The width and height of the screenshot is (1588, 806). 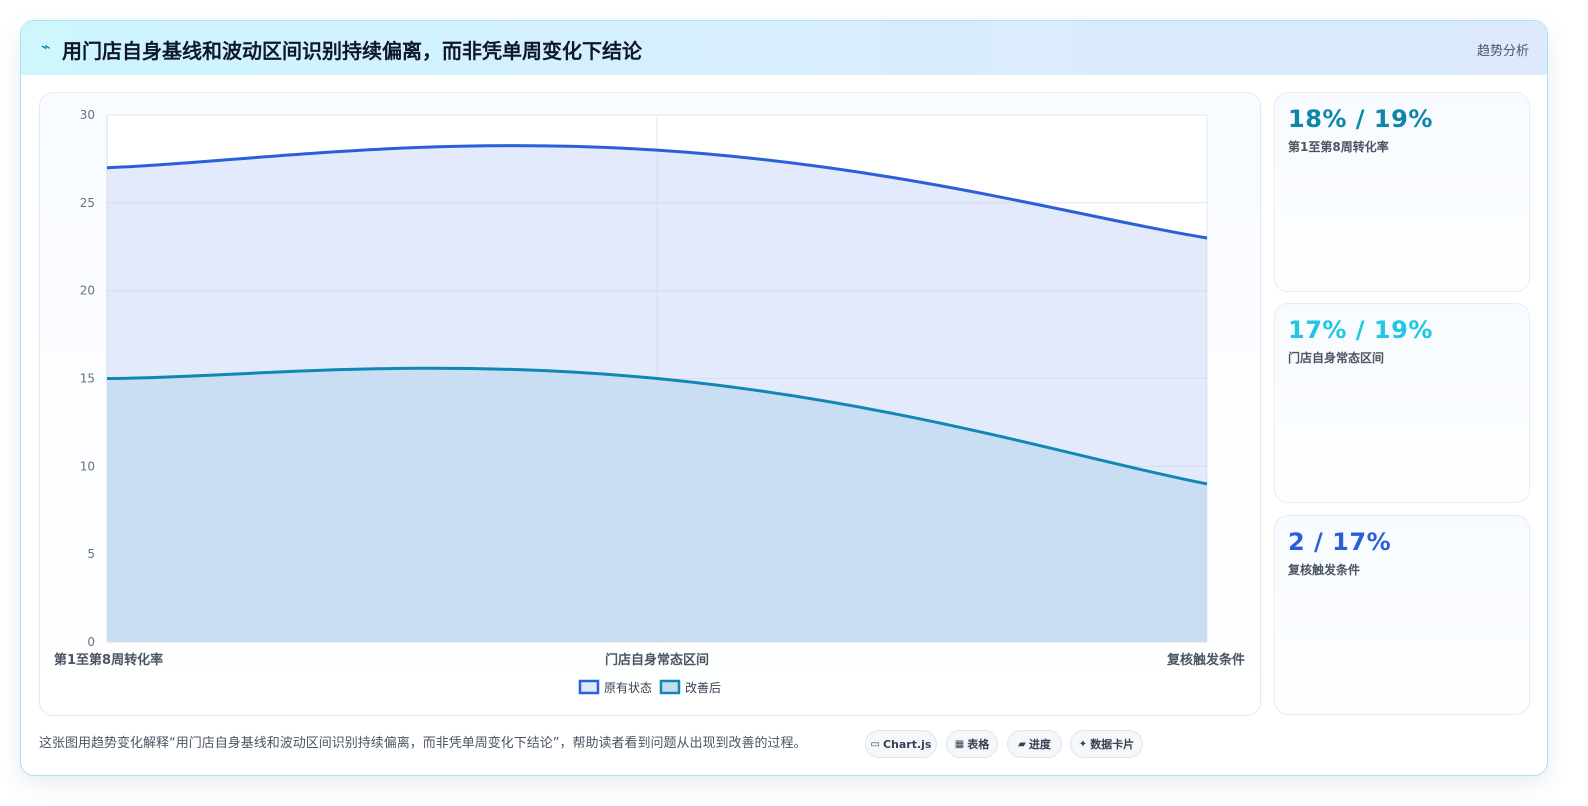 What do you see at coordinates (91, 642) in the screenshot?
I see `y-tick-label: 0` at bounding box center [91, 642].